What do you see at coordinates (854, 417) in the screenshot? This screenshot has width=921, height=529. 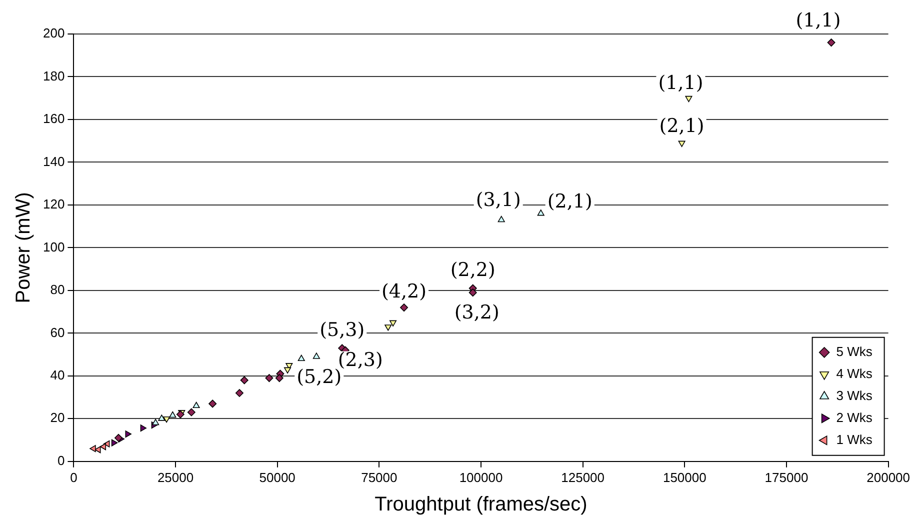 I see `legend-label: 2 Wks` at bounding box center [854, 417].